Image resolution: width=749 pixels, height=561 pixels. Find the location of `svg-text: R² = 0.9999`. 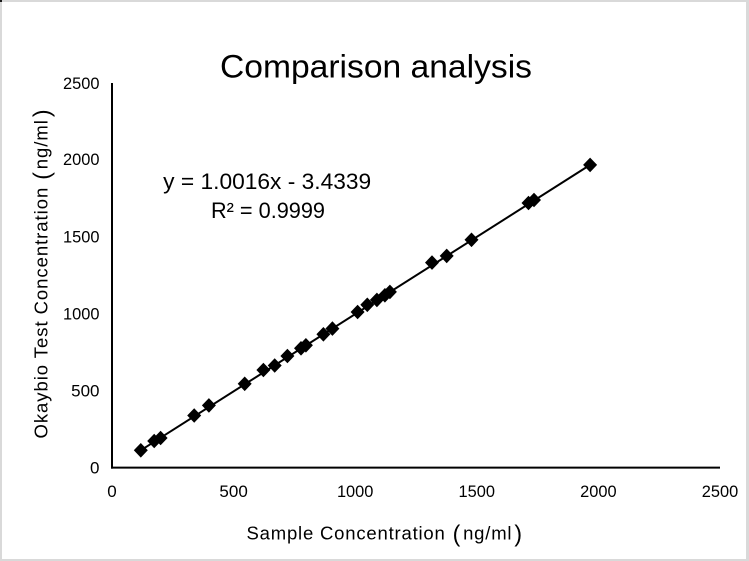

svg-text: R² = 0.9999 is located at coordinates (268, 210).